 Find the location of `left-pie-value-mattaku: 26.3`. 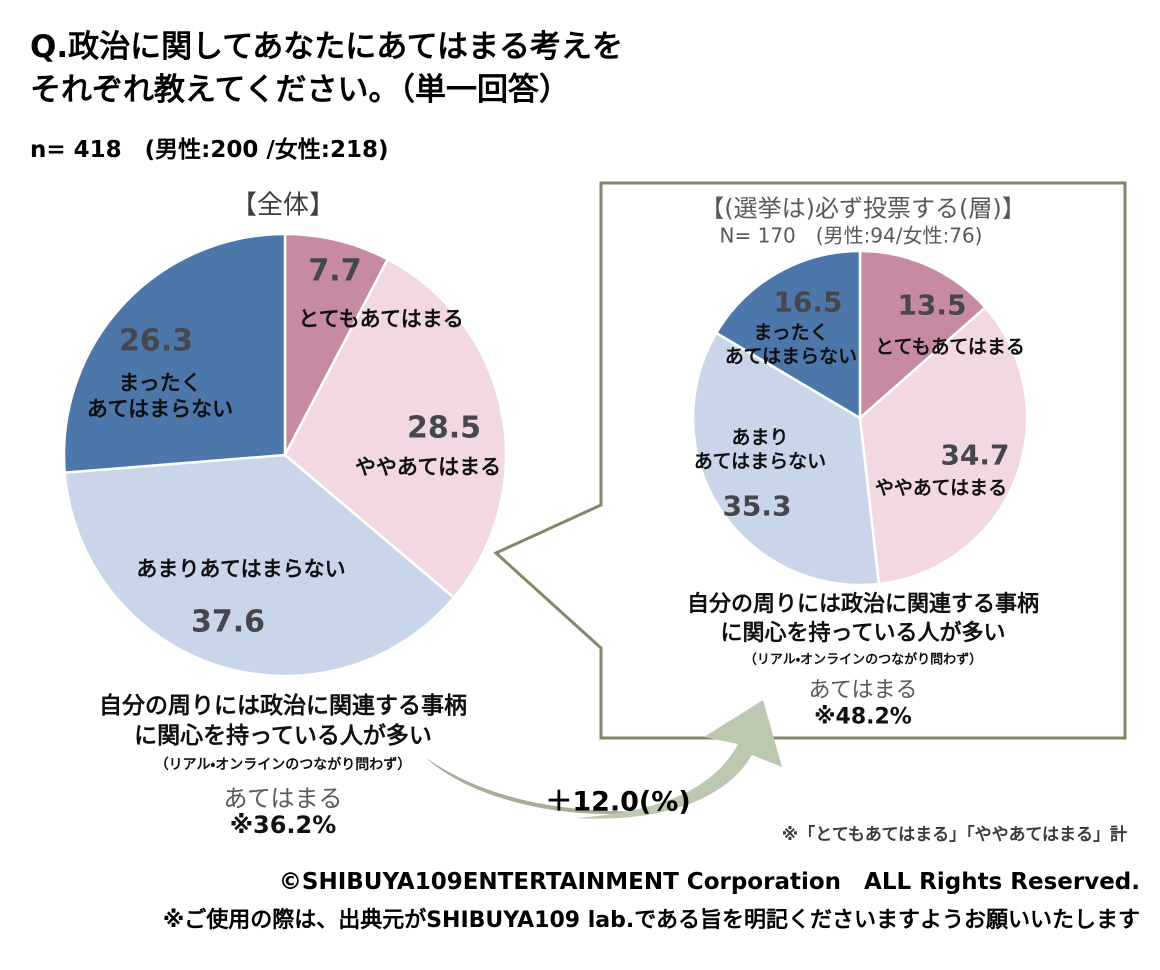

left-pie-value-mattaku: 26.3 is located at coordinates (156, 341).